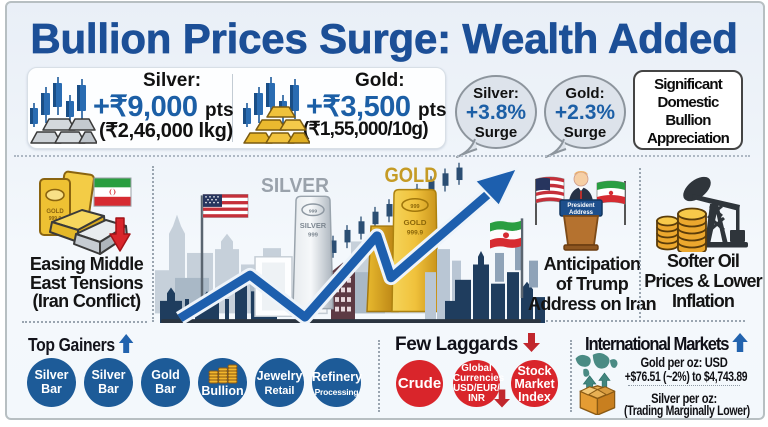  I want to click on svg-text: Address, so click(581, 213).